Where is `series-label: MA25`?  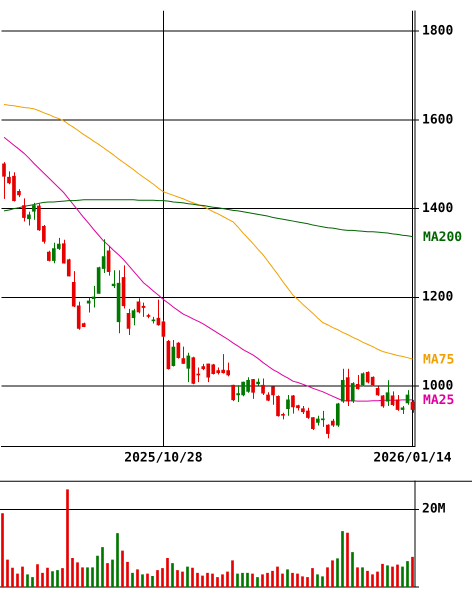 series-label: MA25 is located at coordinates (438, 400).